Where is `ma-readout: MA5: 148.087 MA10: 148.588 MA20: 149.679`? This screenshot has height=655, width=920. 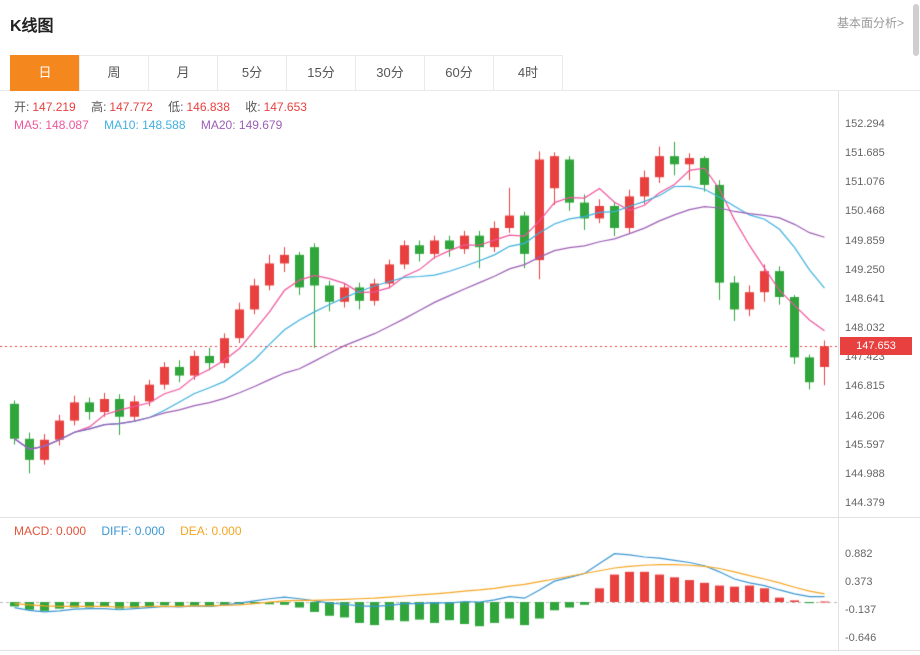 ma-readout: MA5: 148.087 MA10: 148.588 MA20: 149.679 is located at coordinates (154, 125).